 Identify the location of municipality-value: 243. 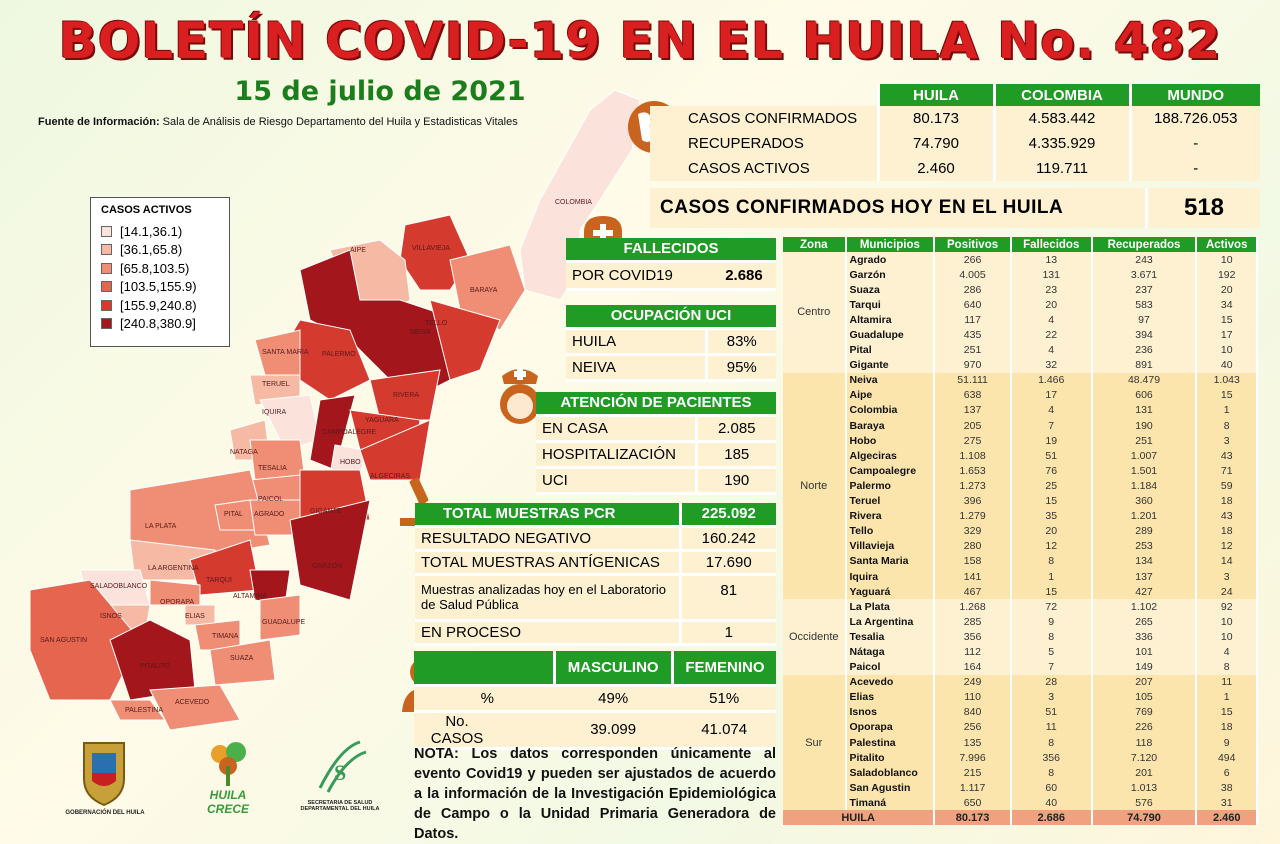
(1144, 260).